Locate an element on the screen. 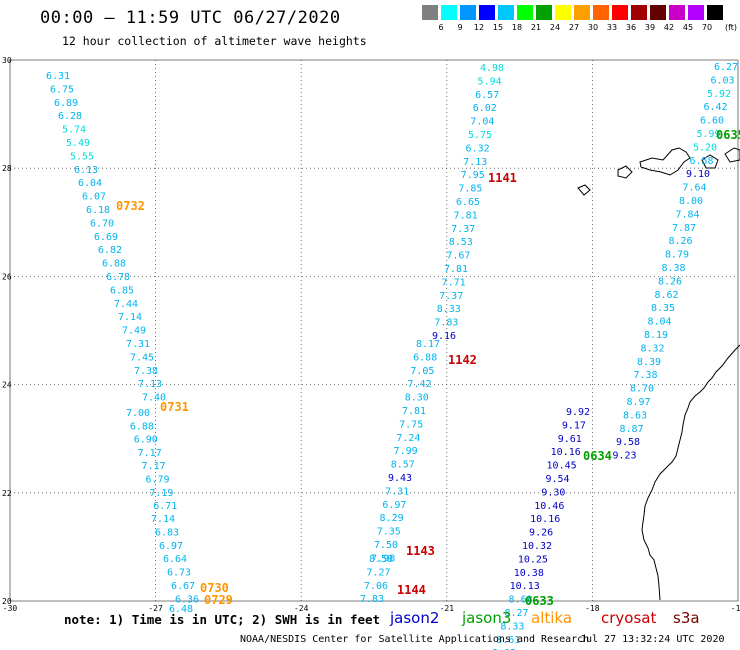  wave-height-label: 6.67 is located at coordinates (183, 586).